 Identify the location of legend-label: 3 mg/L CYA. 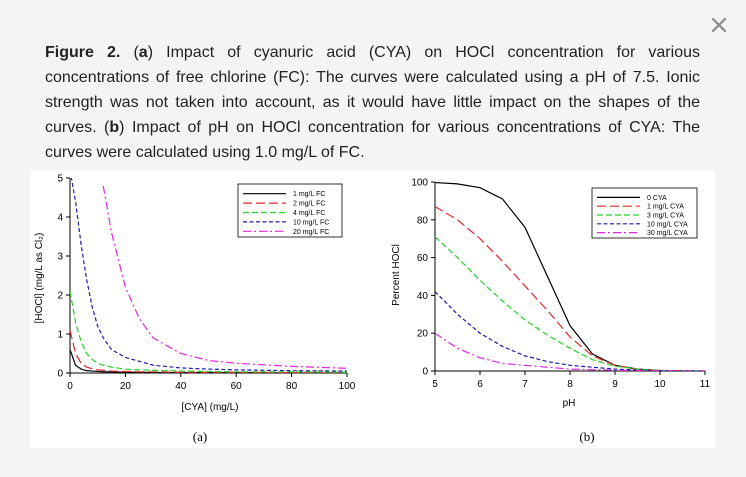
(665, 216).